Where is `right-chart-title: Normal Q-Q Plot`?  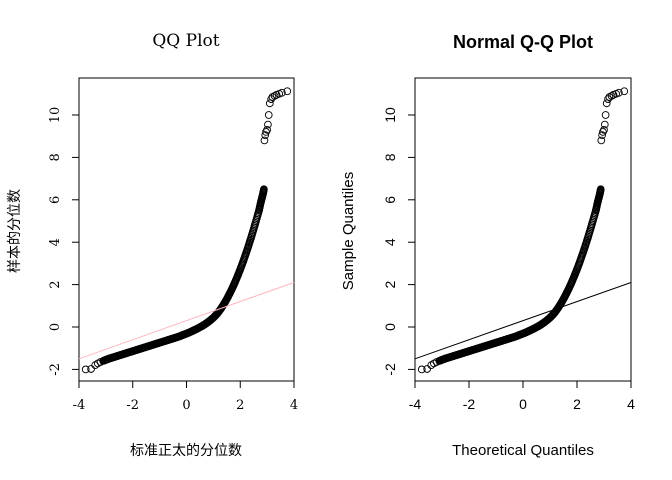 right-chart-title: Normal Q-Q Plot is located at coordinates (523, 42).